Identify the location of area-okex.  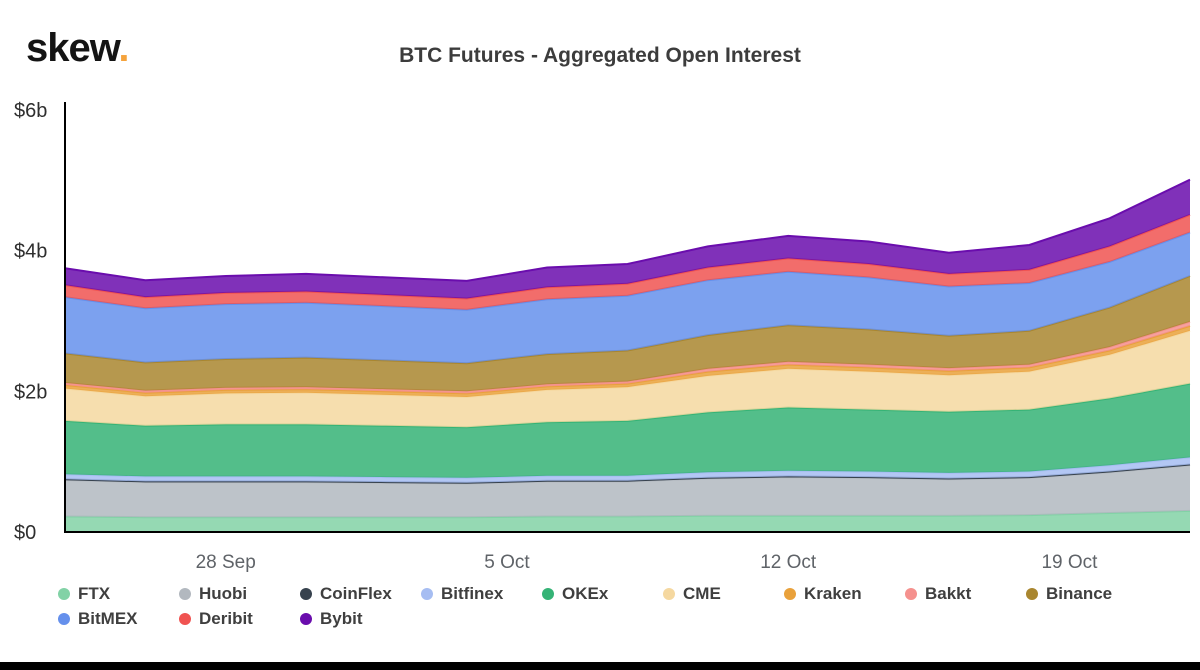
(627, 430).